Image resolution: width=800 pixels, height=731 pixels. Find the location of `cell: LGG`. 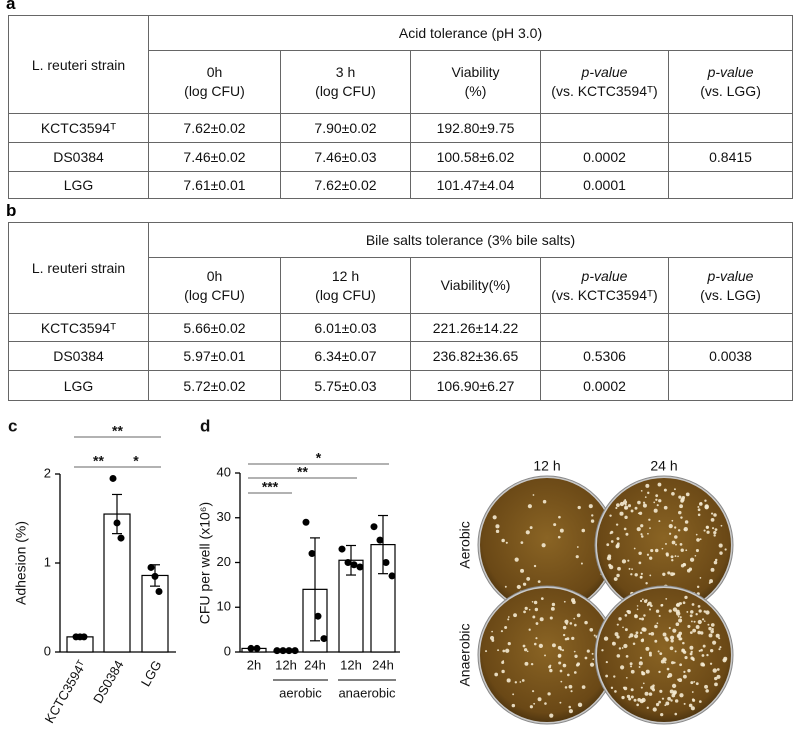

cell: LGG is located at coordinates (78, 385).